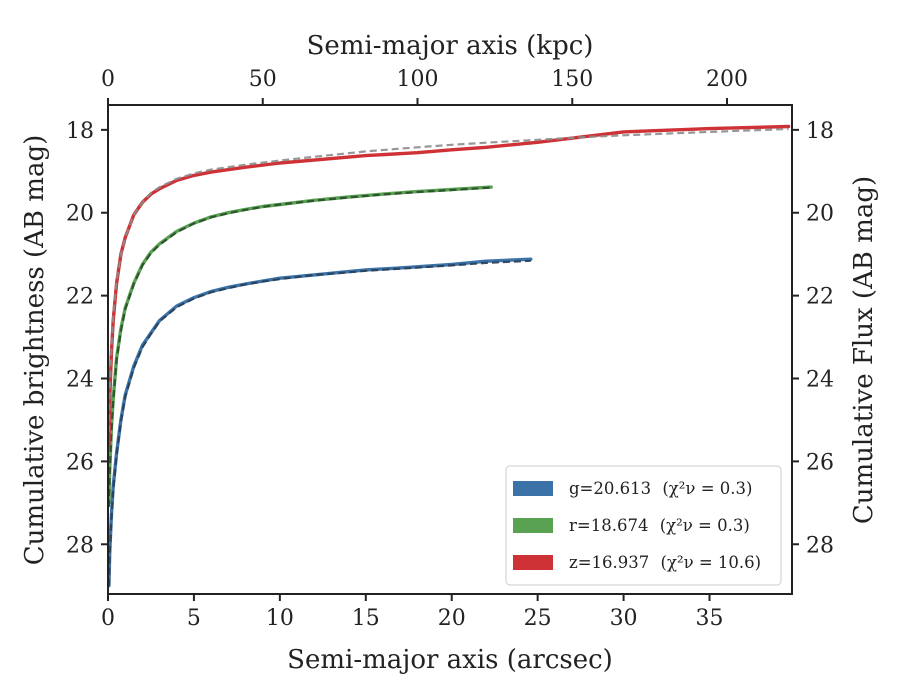 This screenshot has width=900, height=700. Describe the element at coordinates (263, 79) in the screenshot. I see `x2-tick-label: 50` at that location.